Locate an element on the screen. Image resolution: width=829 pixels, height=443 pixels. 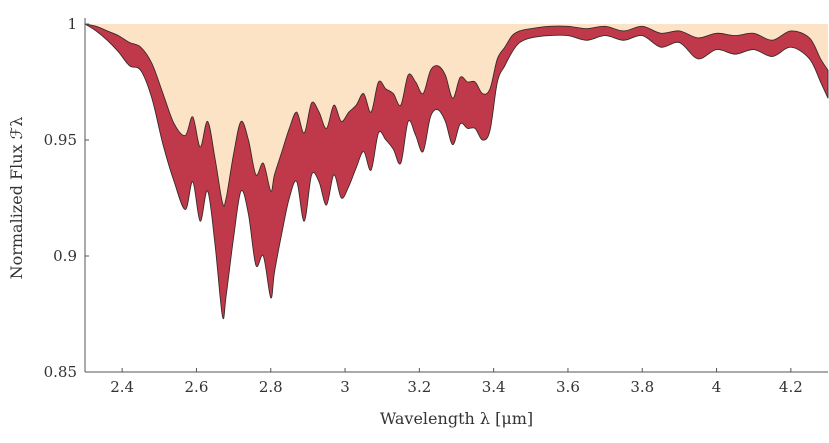
x-tick-label: 2.6 is located at coordinates (197, 387).